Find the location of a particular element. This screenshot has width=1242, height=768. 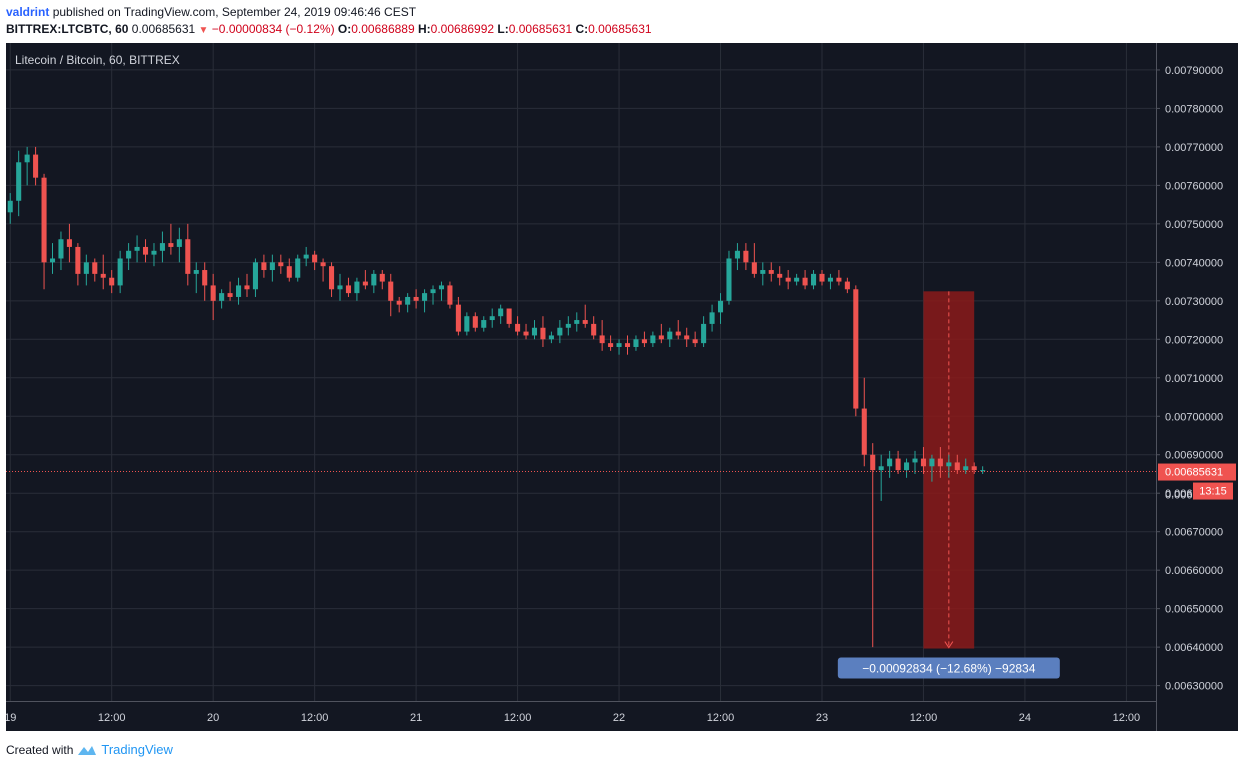

open-value: 0.00686889 is located at coordinates (383, 29).